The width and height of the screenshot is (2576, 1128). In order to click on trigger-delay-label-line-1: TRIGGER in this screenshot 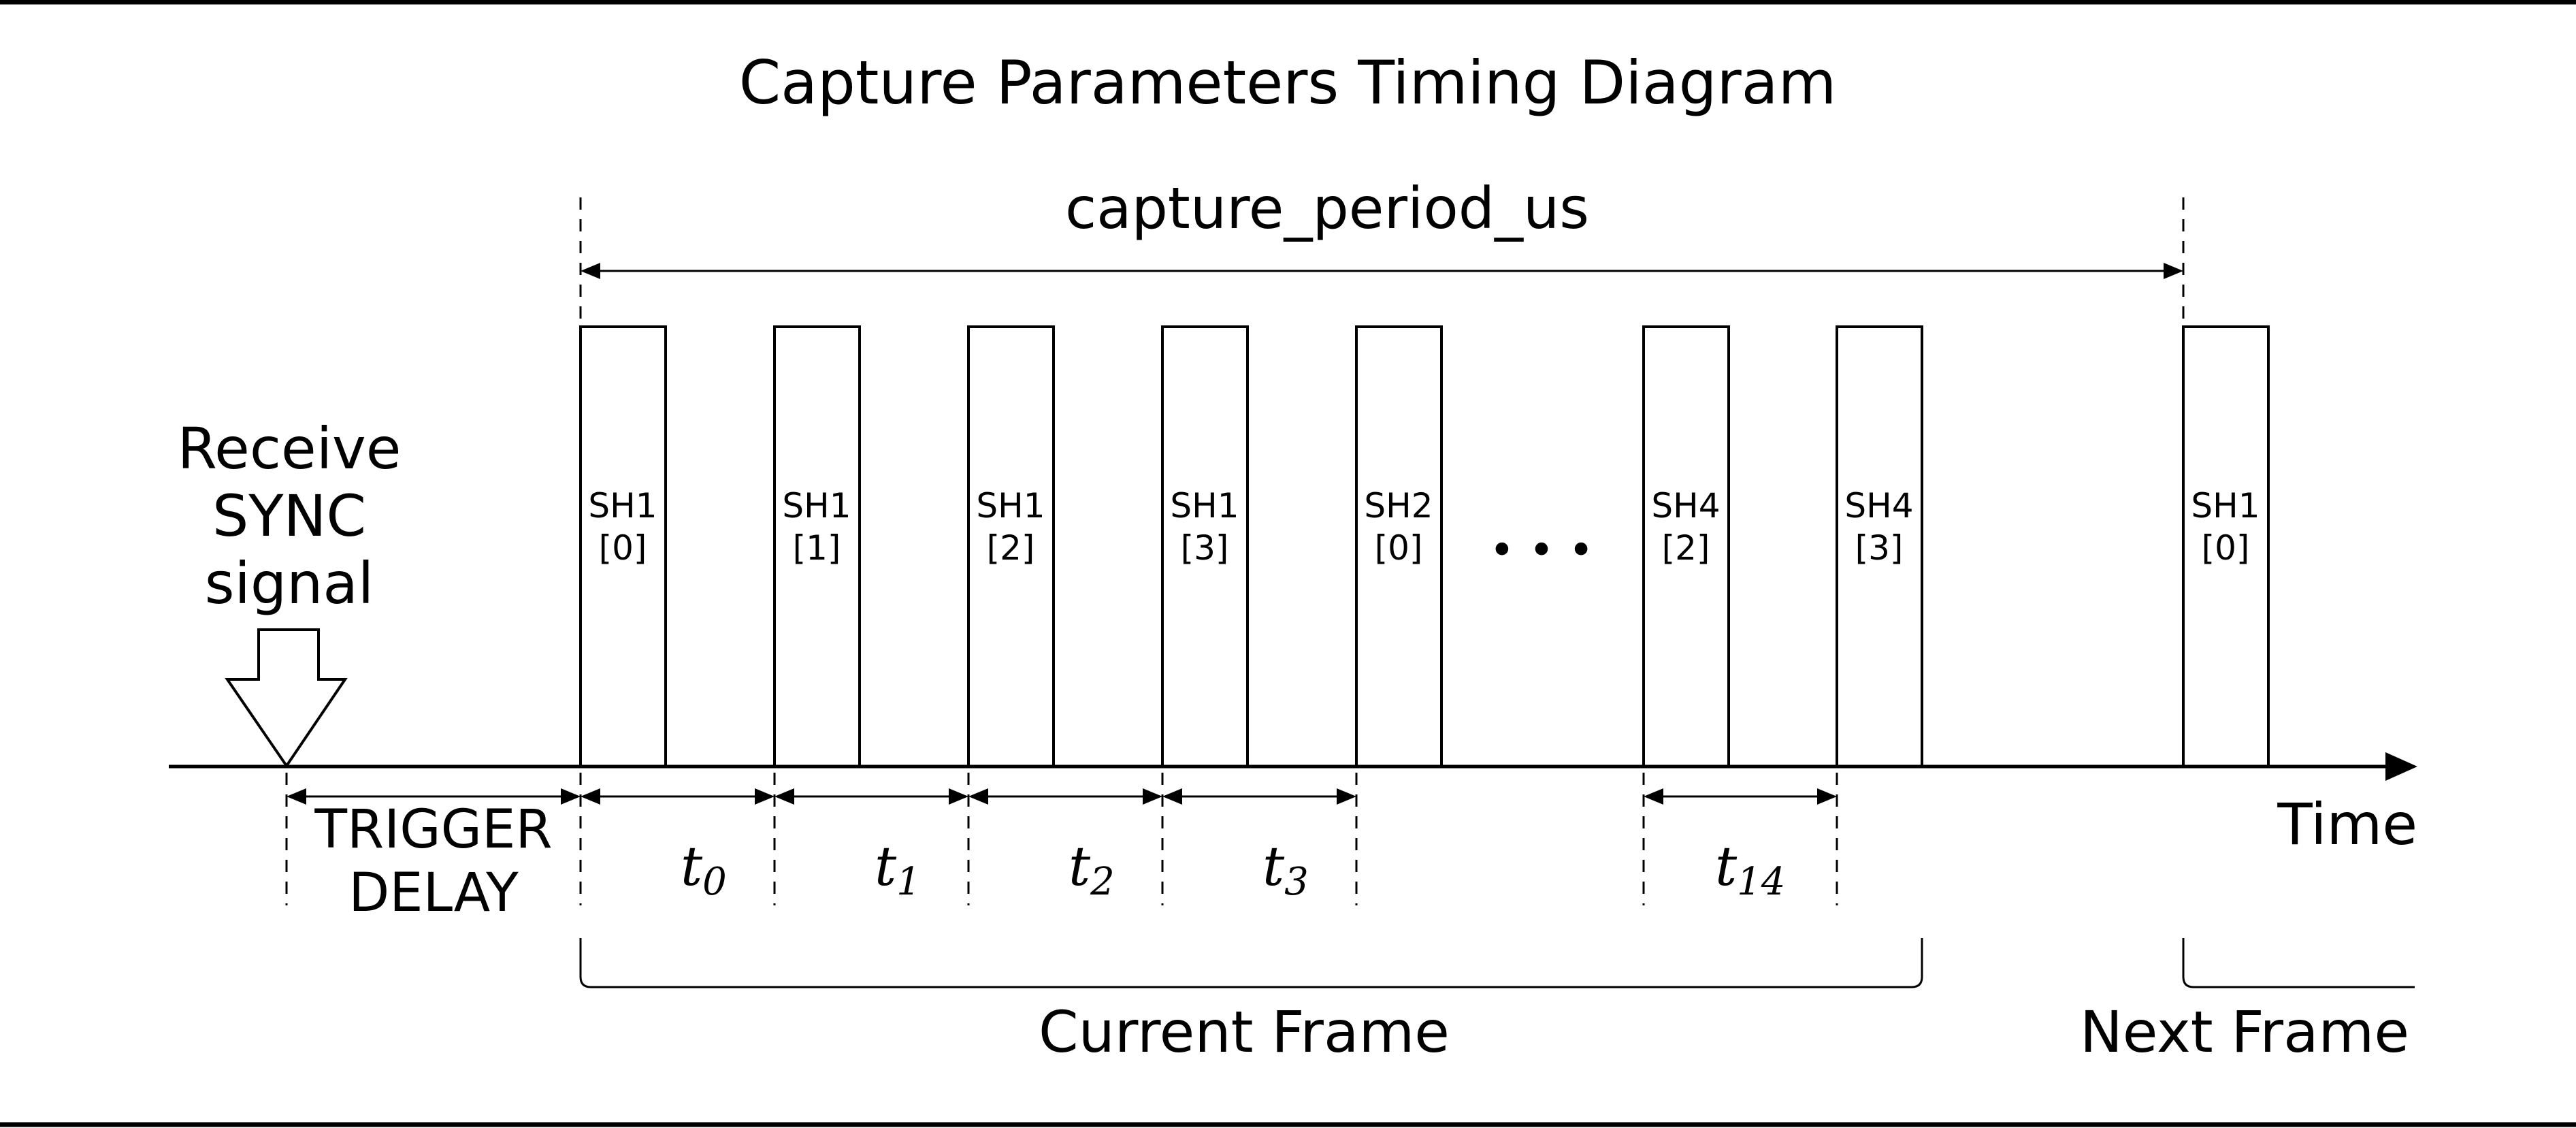, I will do `click(433, 830)`.